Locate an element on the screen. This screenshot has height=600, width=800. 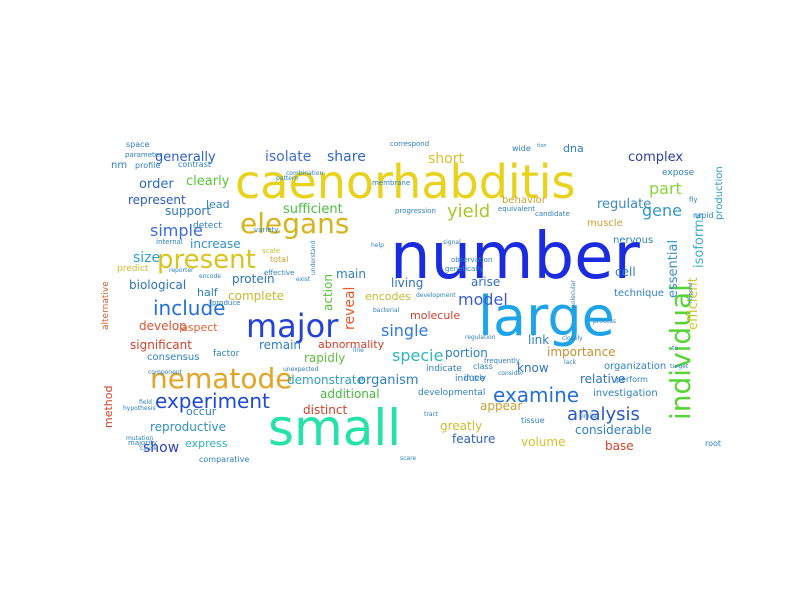
word-alternative: alternative is located at coordinates (106, 305).